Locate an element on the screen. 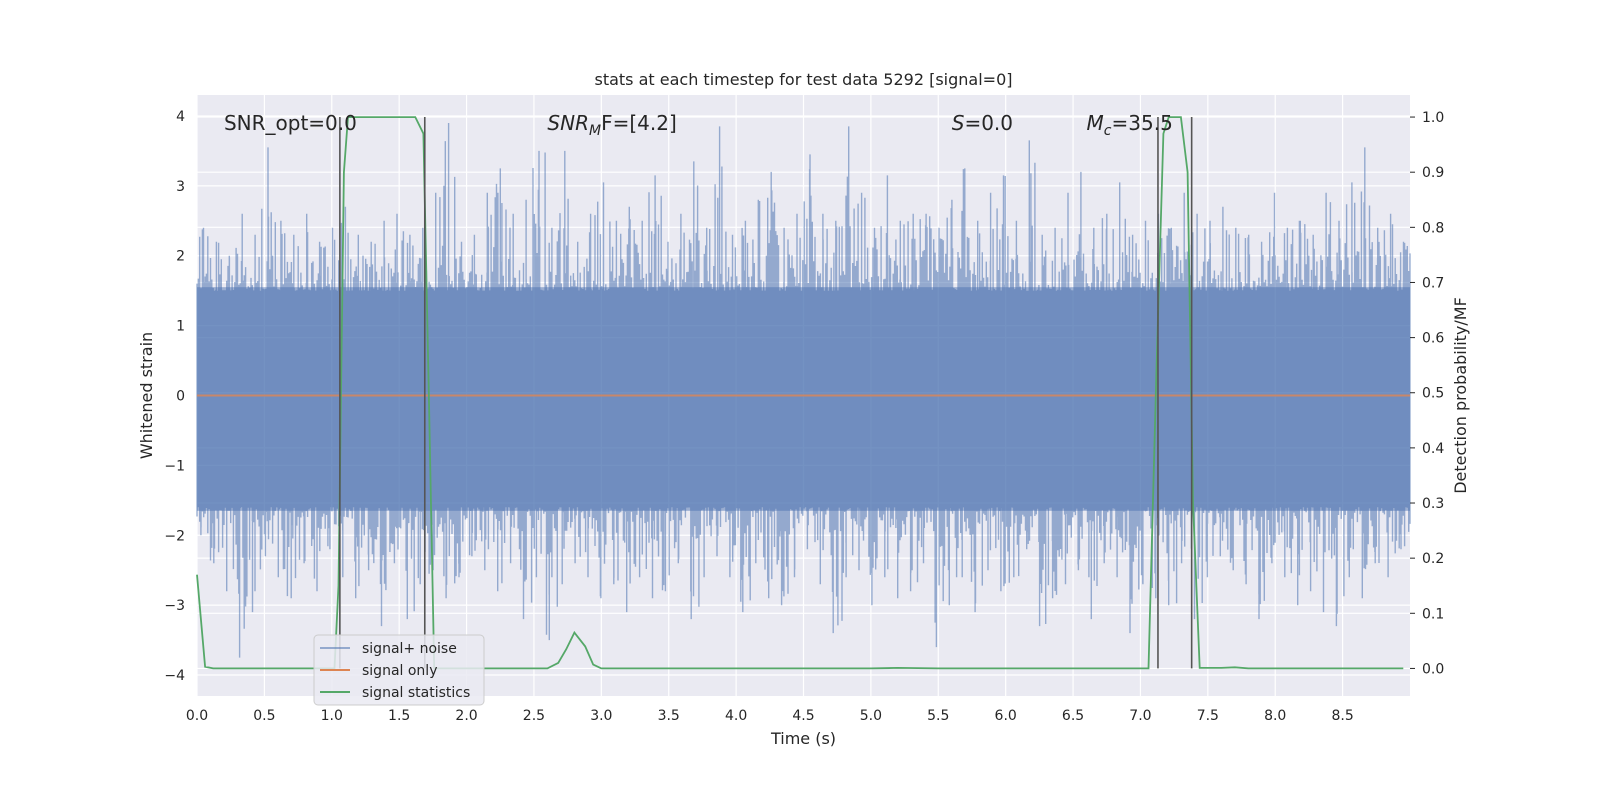  y-tick-label: 3 is located at coordinates (180, 187).